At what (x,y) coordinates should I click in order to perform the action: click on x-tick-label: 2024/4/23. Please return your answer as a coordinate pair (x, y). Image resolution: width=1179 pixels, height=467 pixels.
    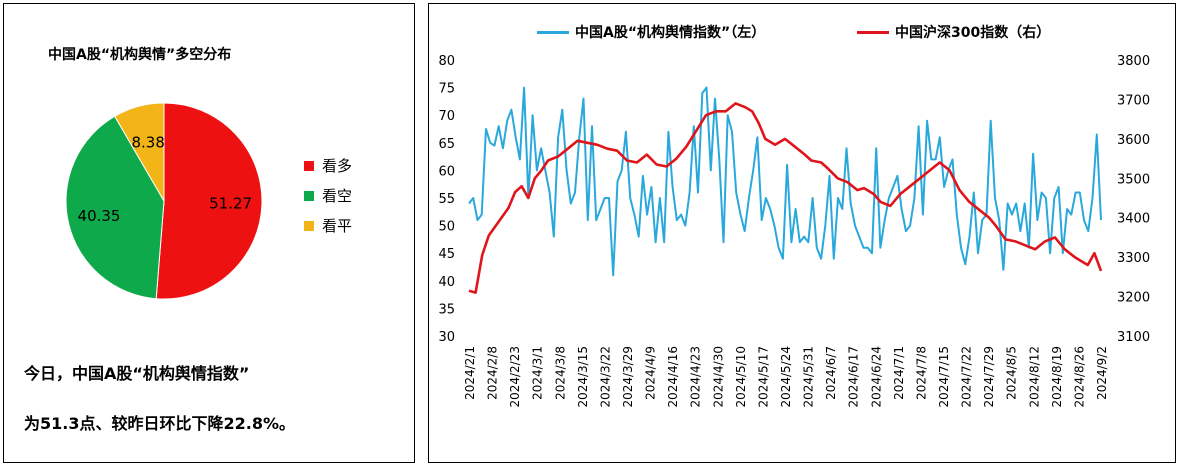
    Looking at the image, I should click on (696, 377).